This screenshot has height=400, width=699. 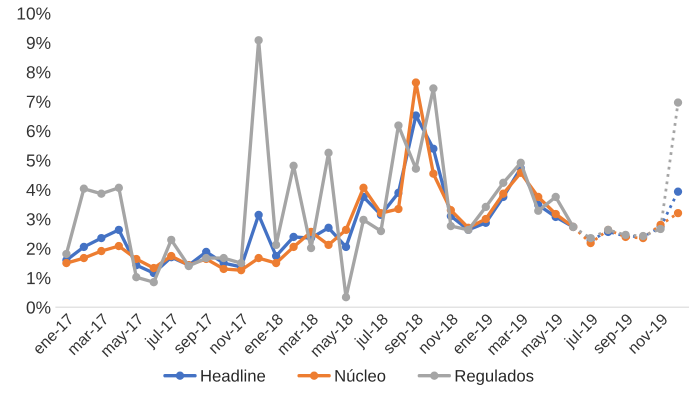 I want to click on y-tick-label: 5%, so click(x=38, y=160).